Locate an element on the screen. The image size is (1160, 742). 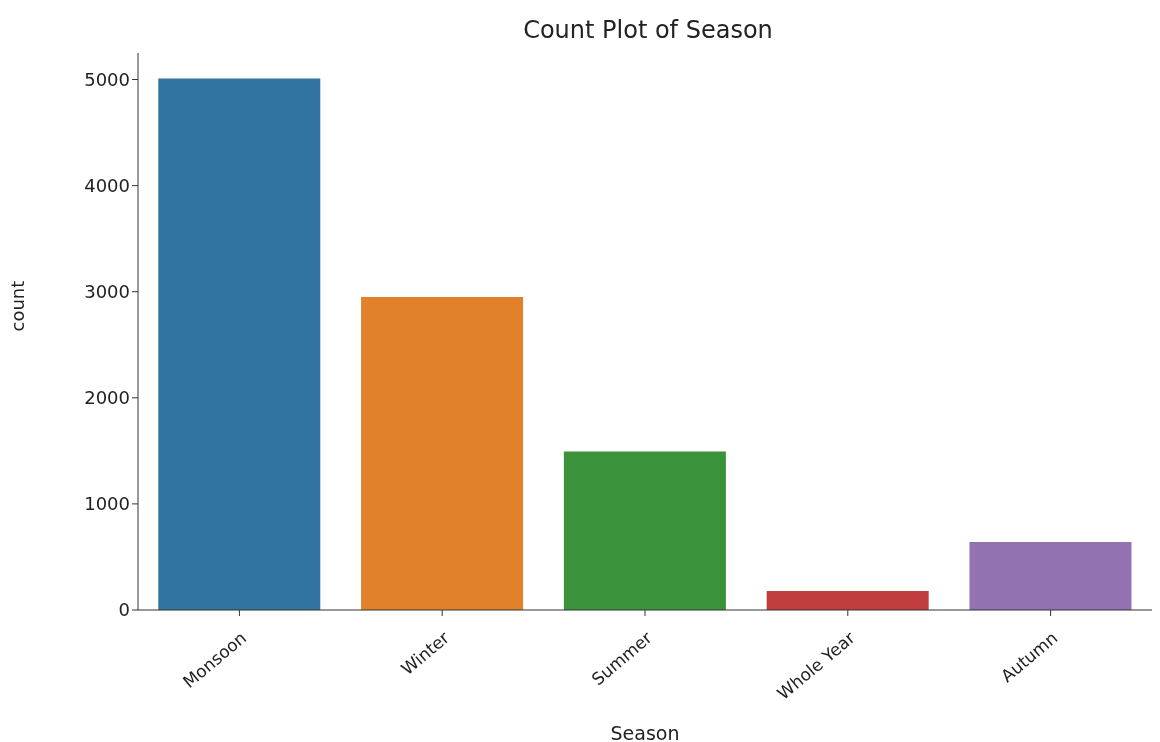
x-axis-title: Season is located at coordinates (645, 732).